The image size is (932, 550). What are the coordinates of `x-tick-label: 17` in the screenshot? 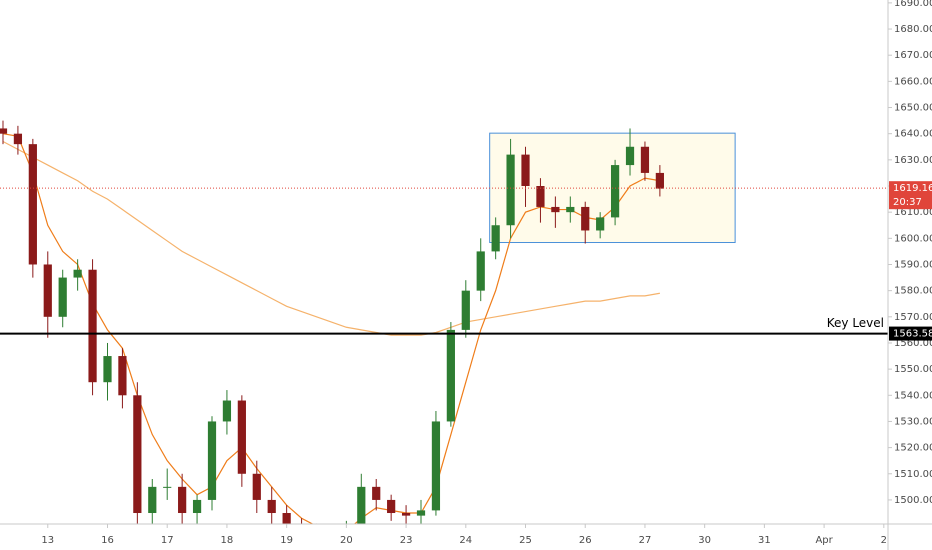 It's located at (167, 540).